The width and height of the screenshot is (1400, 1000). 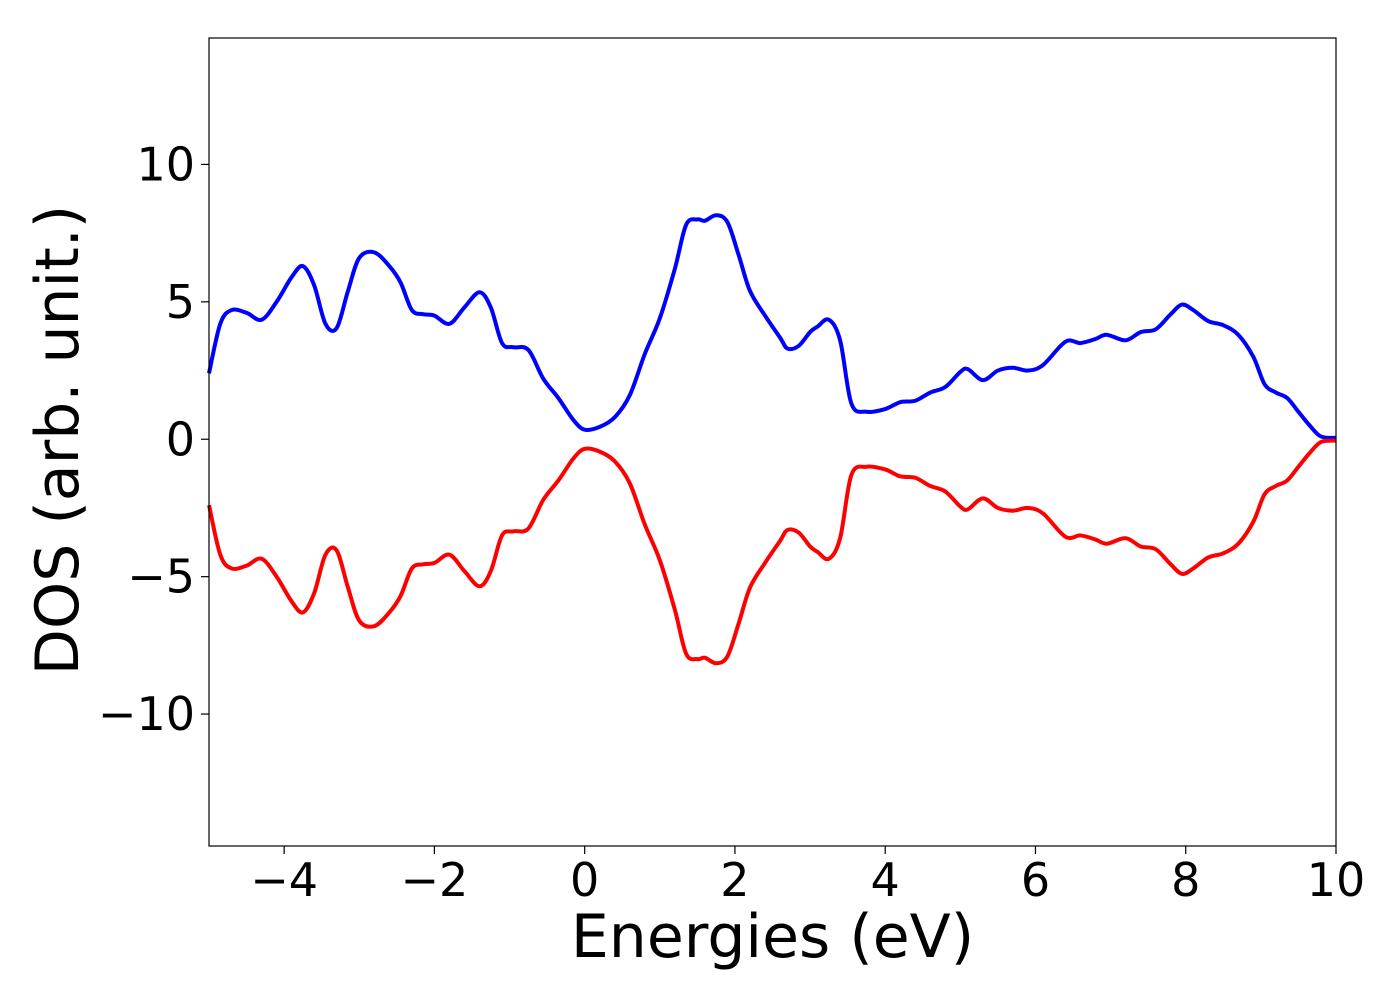 What do you see at coordinates (180, 439) in the screenshot?
I see `y-tick-label: 0` at bounding box center [180, 439].